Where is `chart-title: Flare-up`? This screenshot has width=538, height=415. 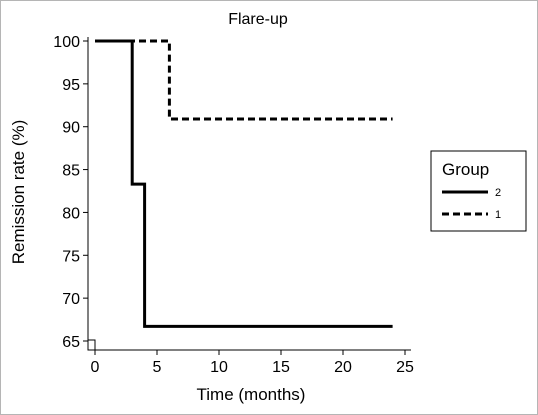 chart-title: Flare-up is located at coordinates (258, 19).